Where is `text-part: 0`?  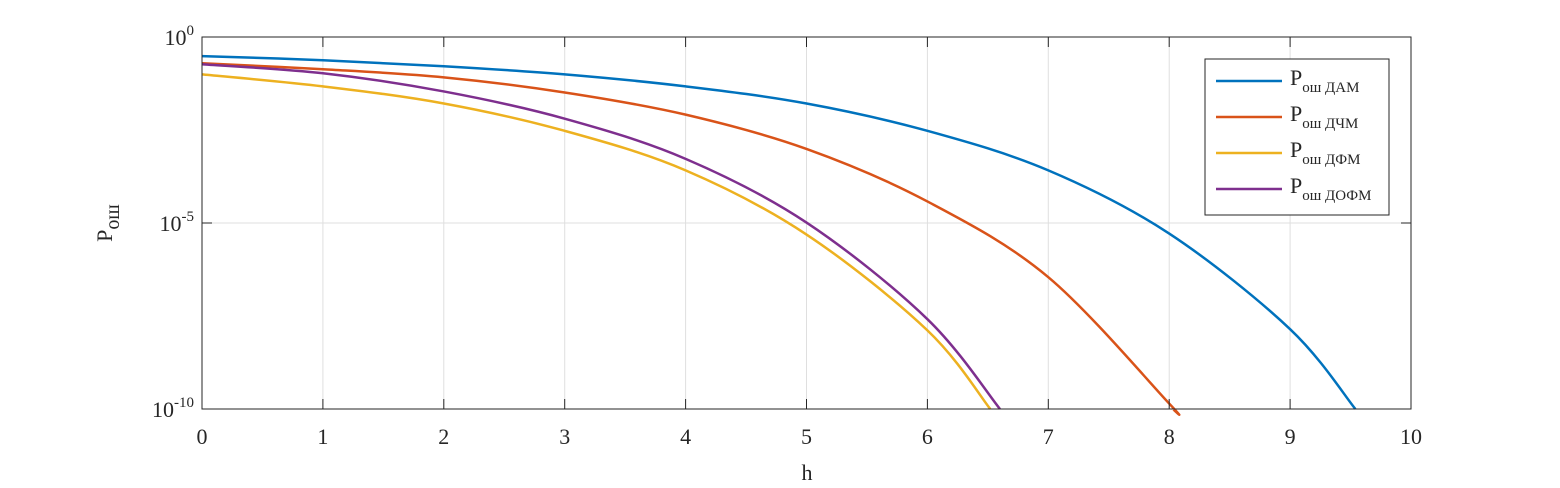
text-part: 0 is located at coordinates (191, 31).